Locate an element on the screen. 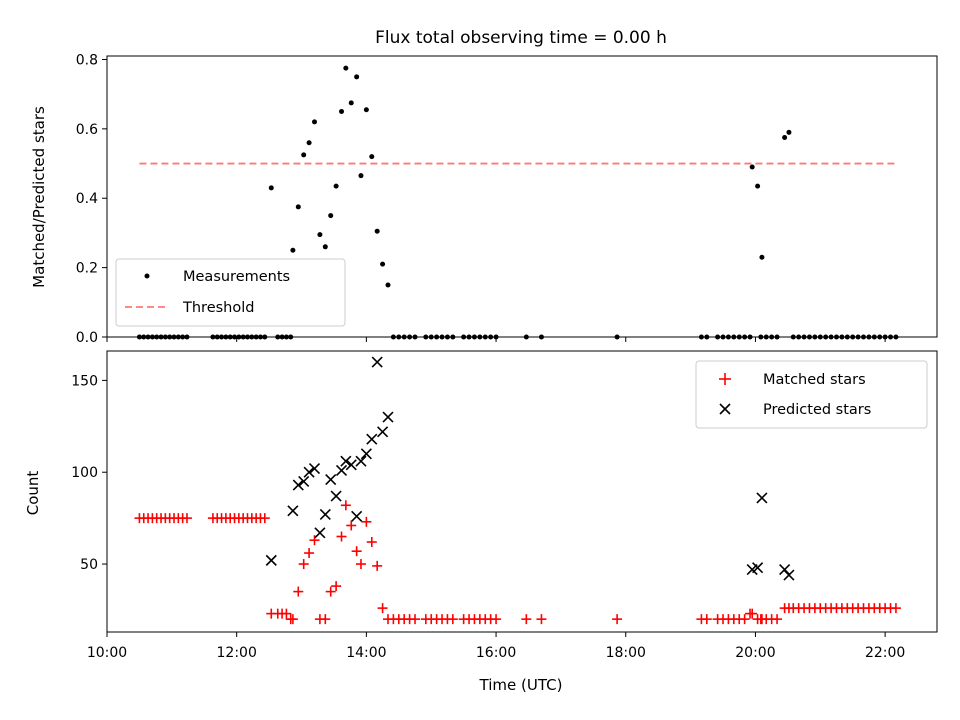 This screenshot has width=960, height=720. x-tick-label: 14:00 is located at coordinates (366, 653).